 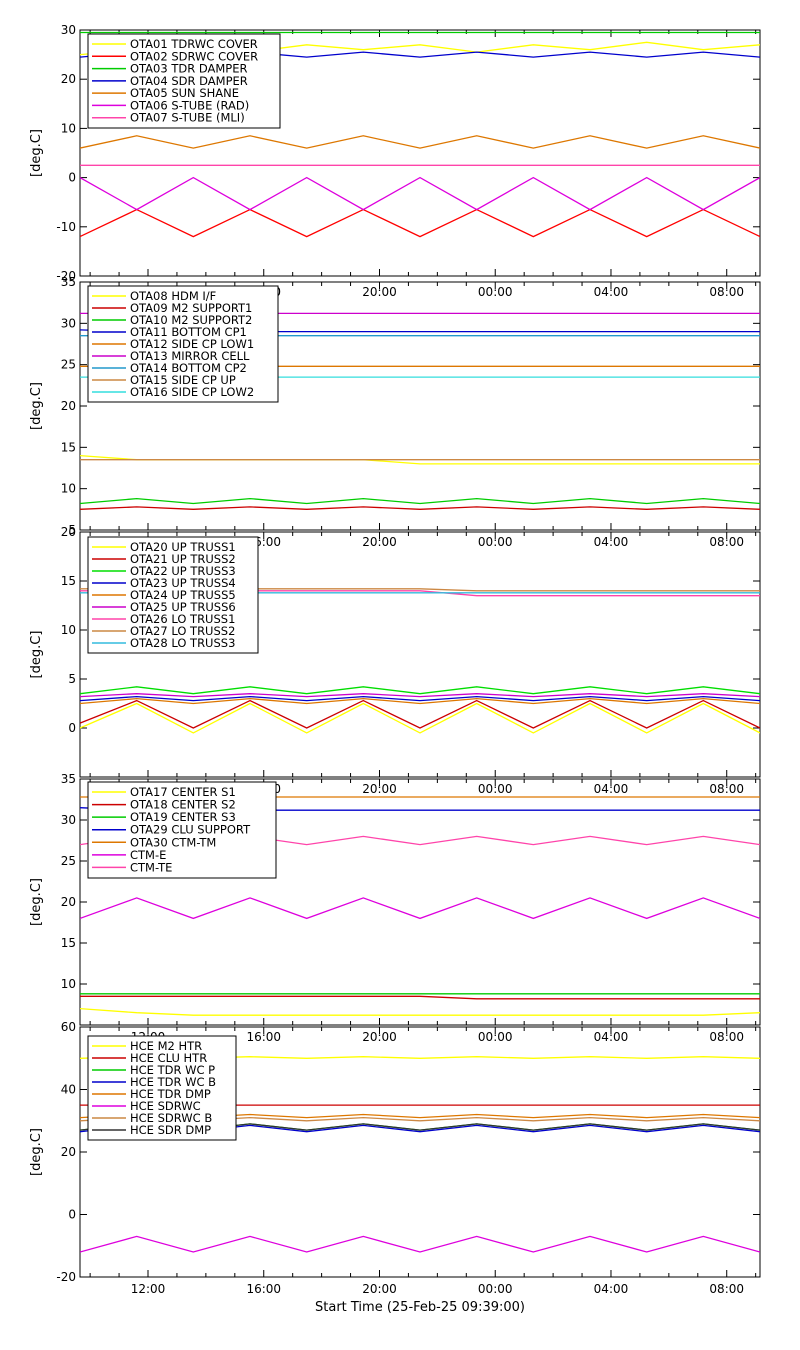 I want to click on legend-entry: OTA30 CTM-TM, so click(x=173, y=842).